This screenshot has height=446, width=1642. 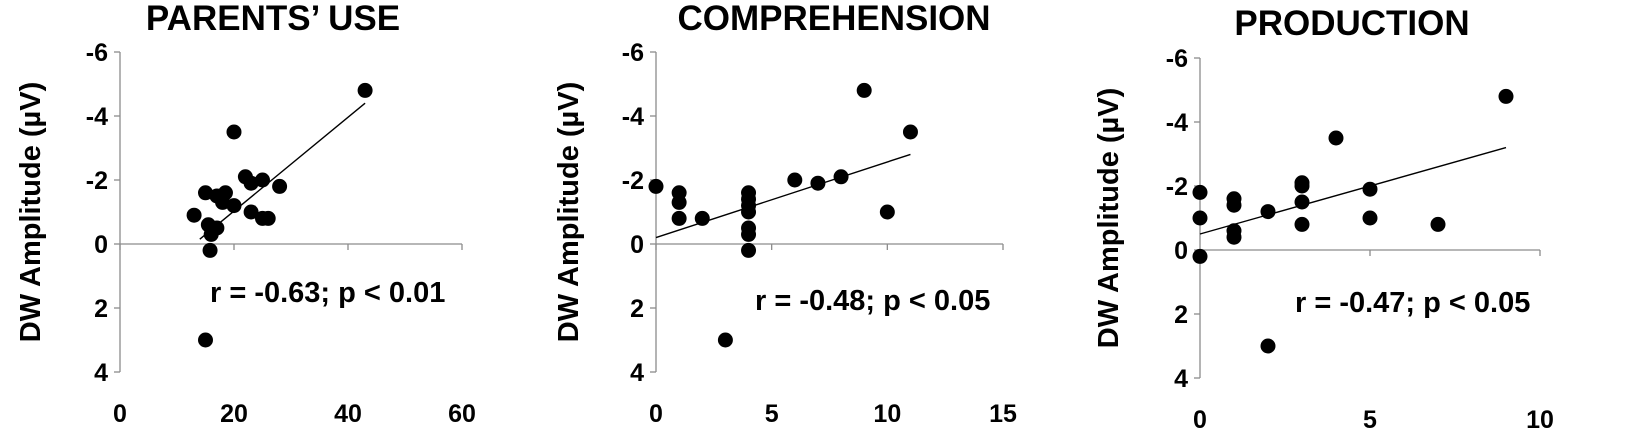 I want to click on x-tick-label: 60, so click(x=462, y=414).